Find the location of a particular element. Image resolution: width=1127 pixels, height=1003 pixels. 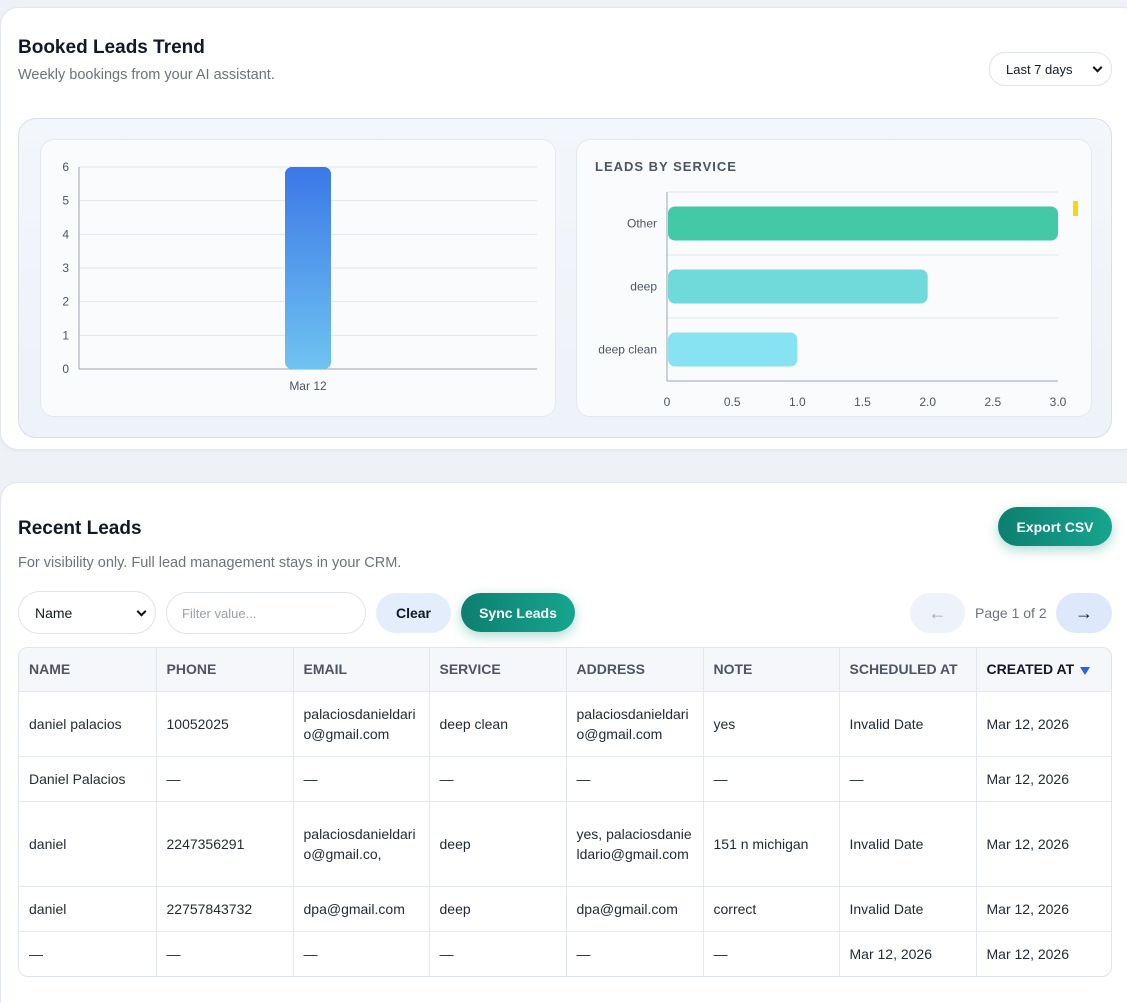

service-bar-chart: 0 0.5 1.0 1.5 2.0 2.5 3.0 Other deep deep clean is located at coordinates (838, 300).